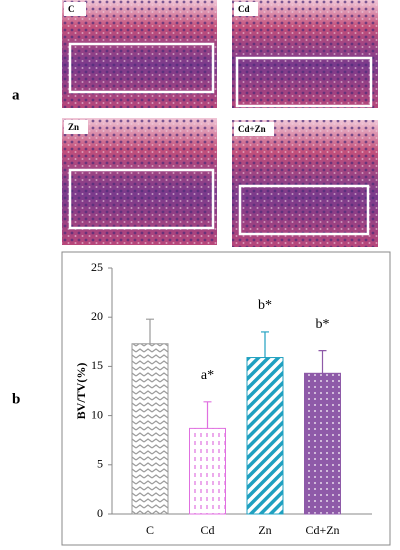  What do you see at coordinates (16, 399) in the screenshot?
I see `panel-label: b` at bounding box center [16, 399].